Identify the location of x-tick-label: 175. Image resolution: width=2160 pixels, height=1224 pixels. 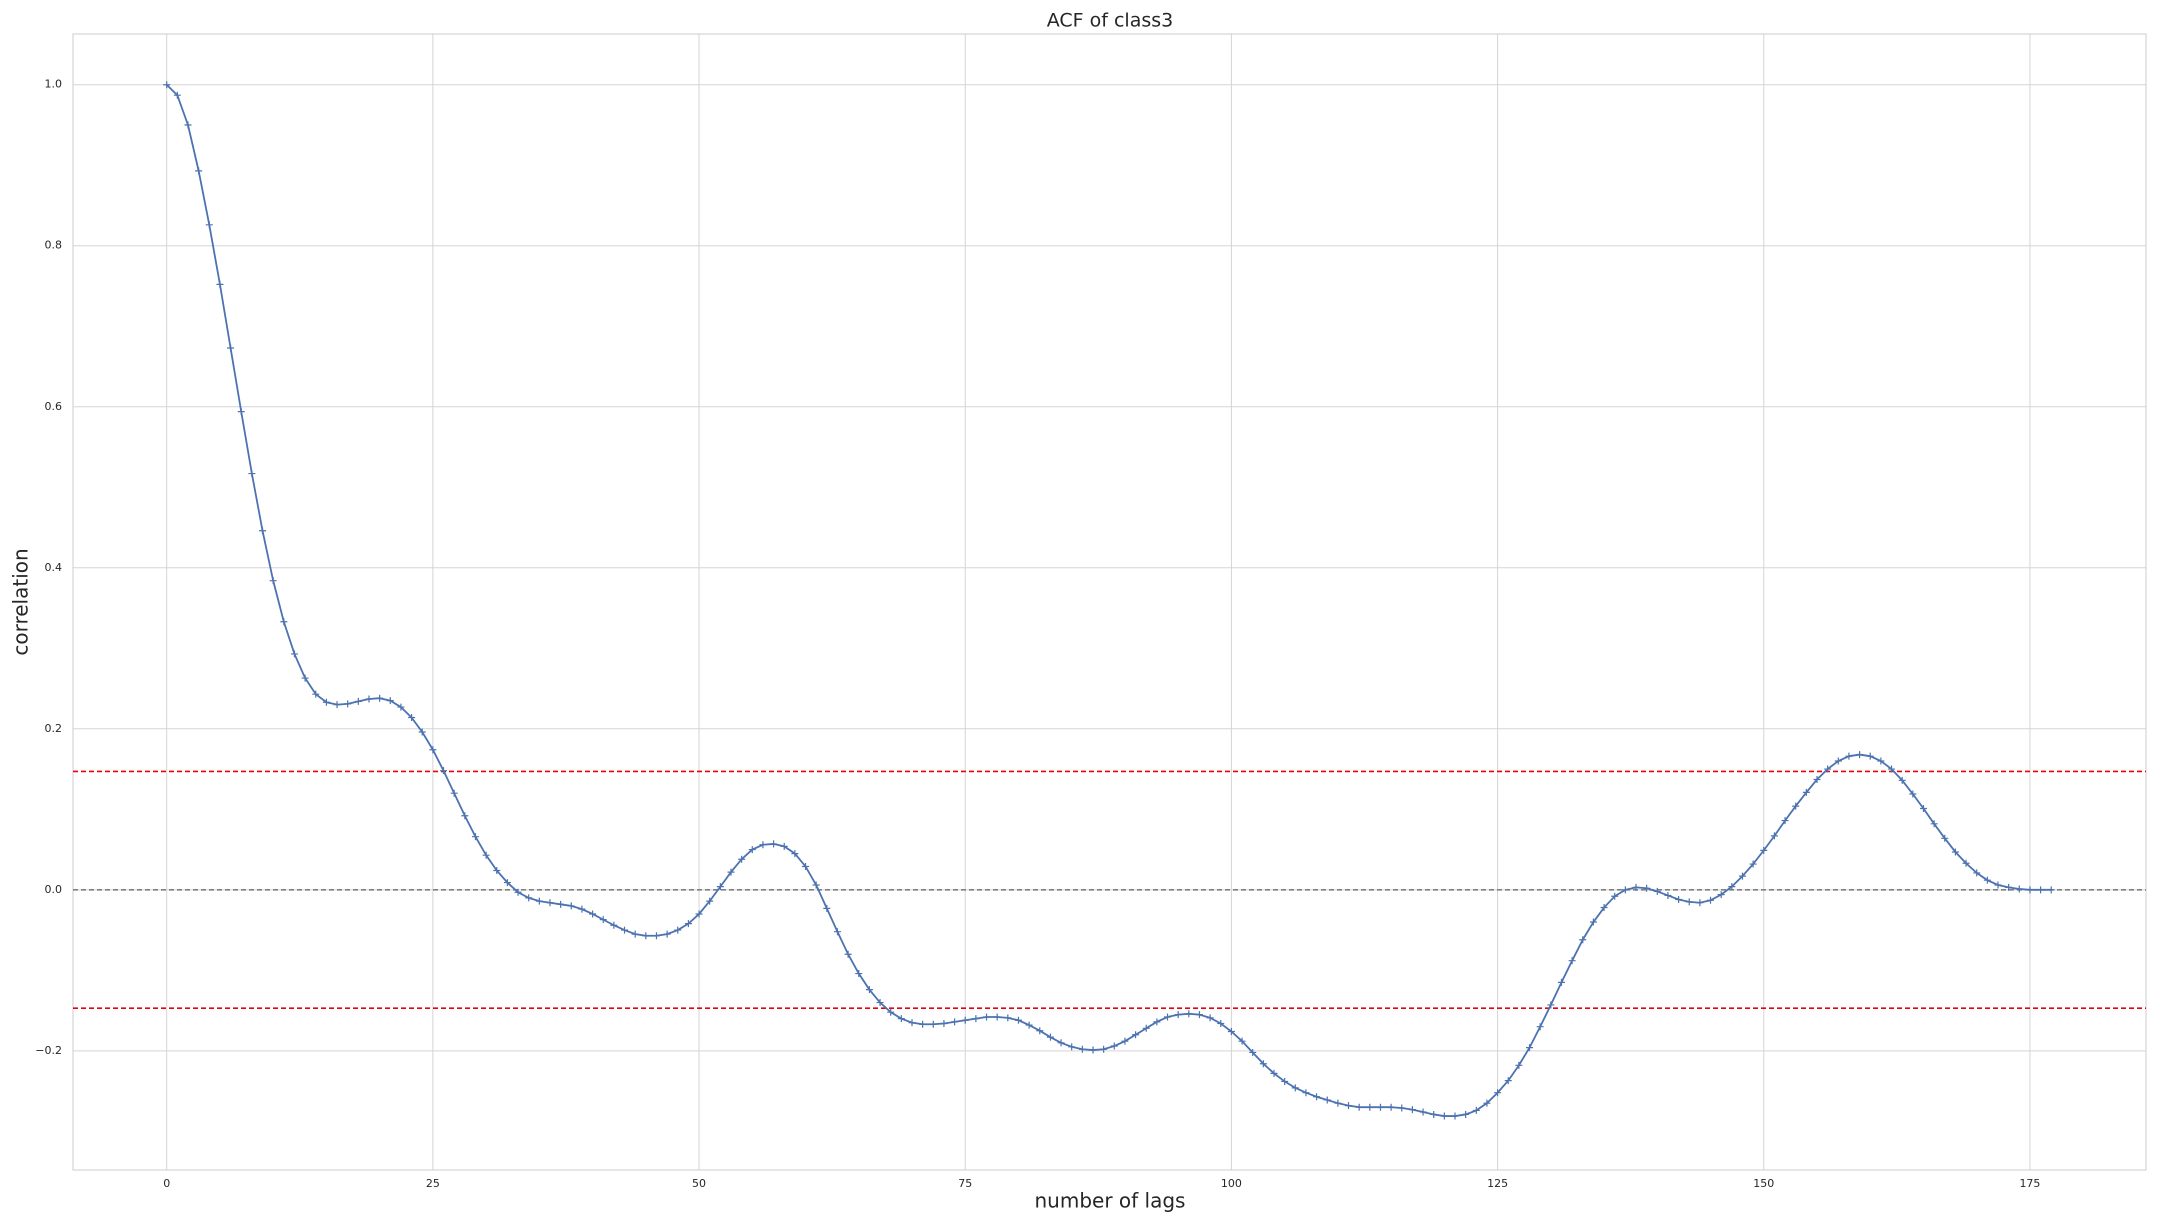
(2029, 1183).